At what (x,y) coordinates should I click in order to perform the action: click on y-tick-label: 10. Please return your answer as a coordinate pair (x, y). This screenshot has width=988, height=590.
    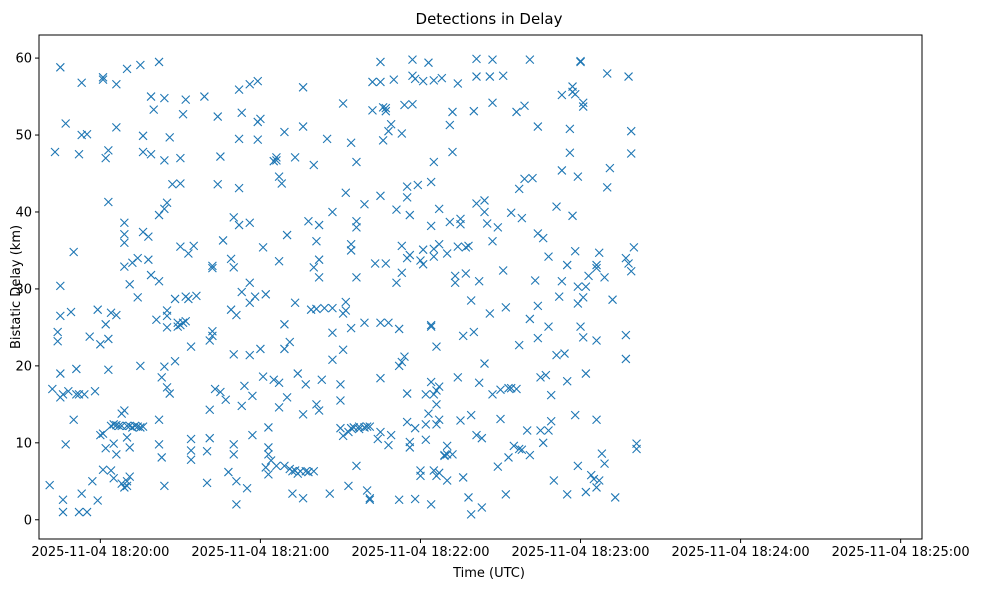
    Looking at the image, I should click on (23, 443).